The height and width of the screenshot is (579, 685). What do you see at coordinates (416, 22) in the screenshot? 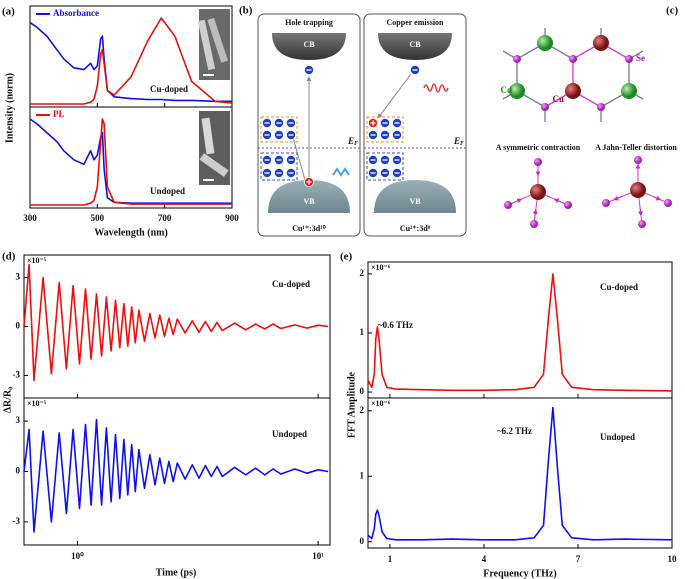
I see `diagram-title: Copper emission` at bounding box center [416, 22].